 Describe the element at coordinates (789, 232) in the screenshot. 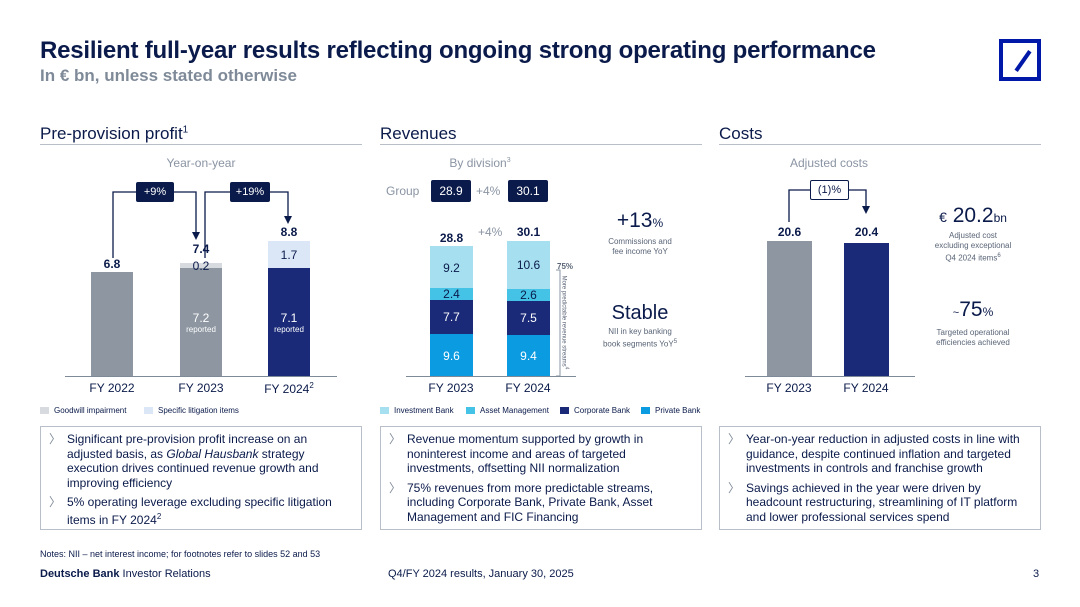

I see `costs-value-fy2023: 20.6` at that location.